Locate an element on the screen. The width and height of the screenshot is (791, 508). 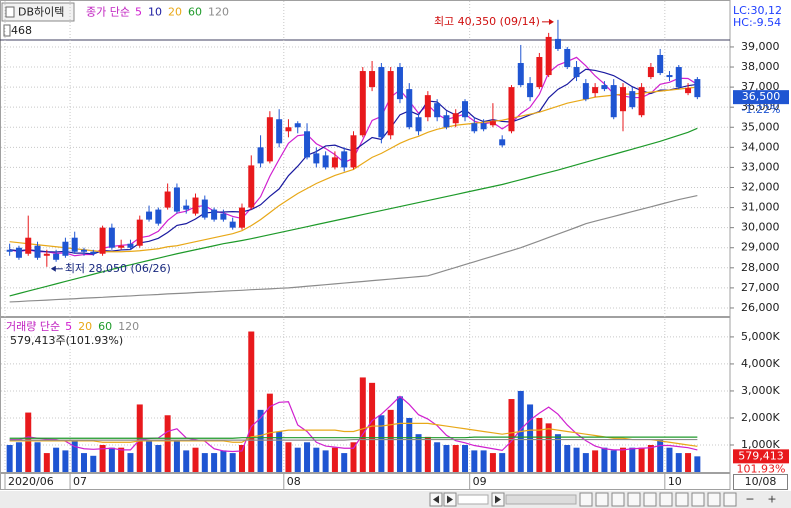
x-tick-label: 07 is located at coordinates (80, 481).